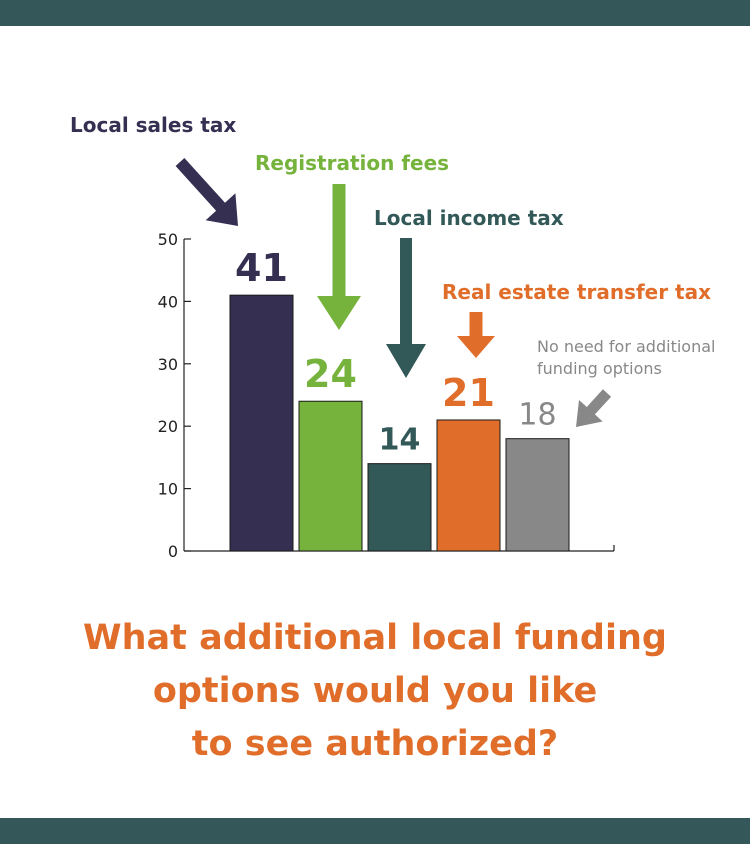 The height and width of the screenshot is (844, 750). What do you see at coordinates (261, 268) in the screenshot?
I see `data-label: 41` at bounding box center [261, 268].